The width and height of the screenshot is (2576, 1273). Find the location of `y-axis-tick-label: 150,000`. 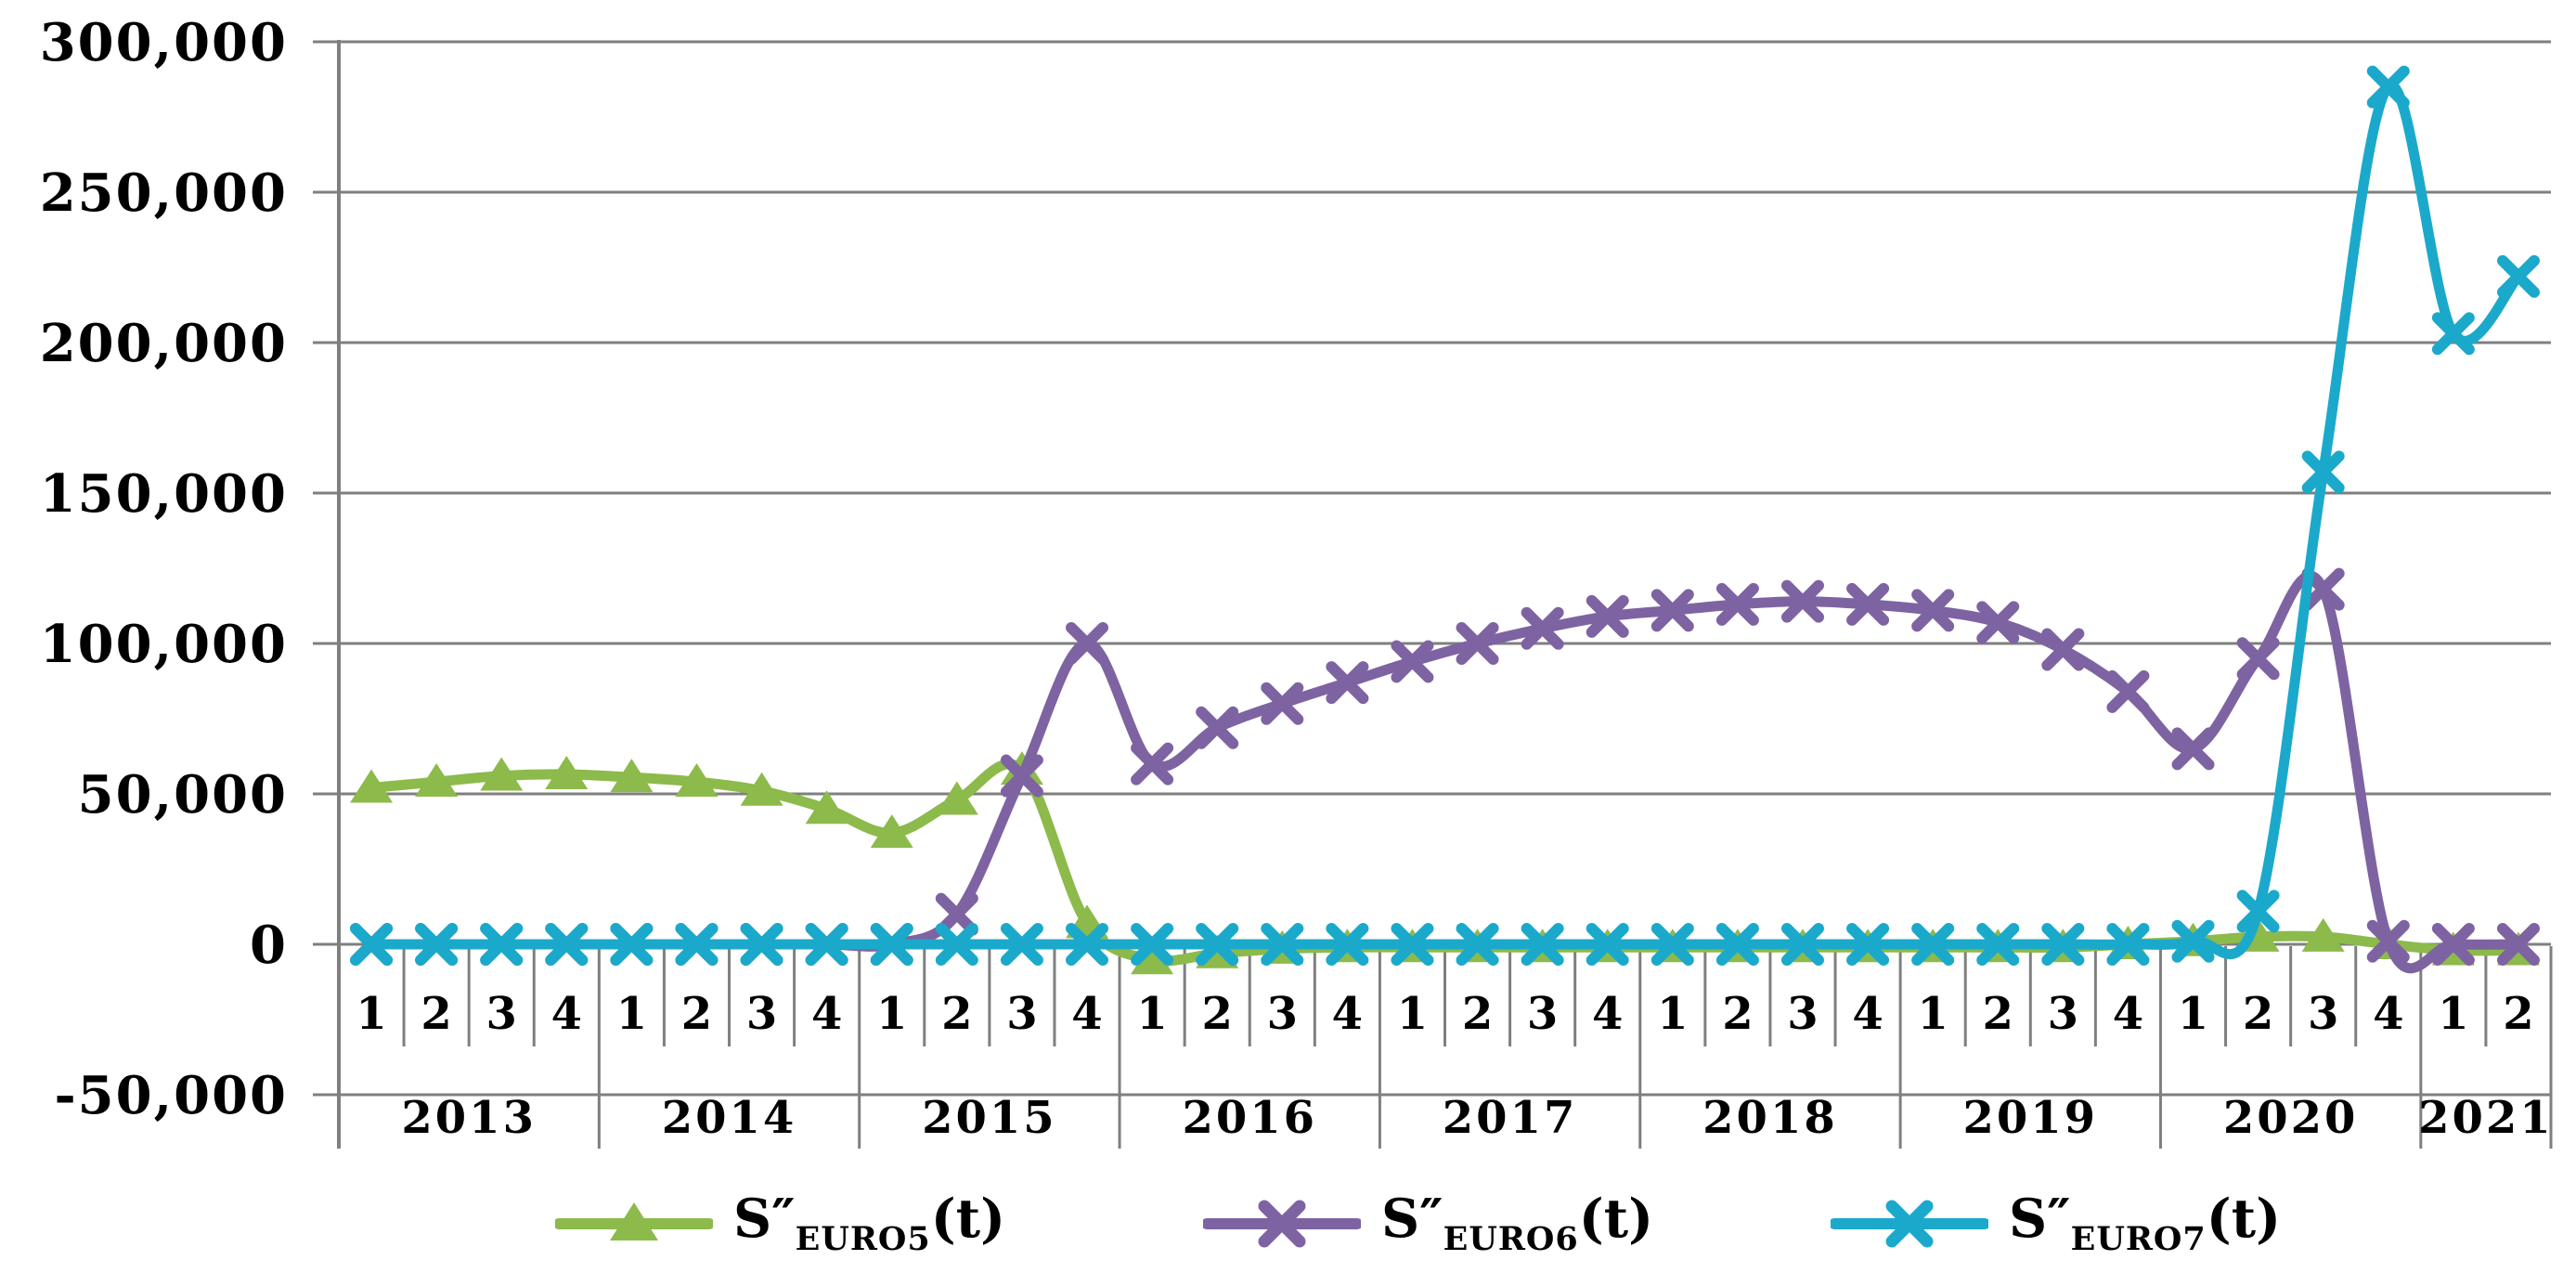

y-axis-tick-label: 150,000 is located at coordinates (164, 494).